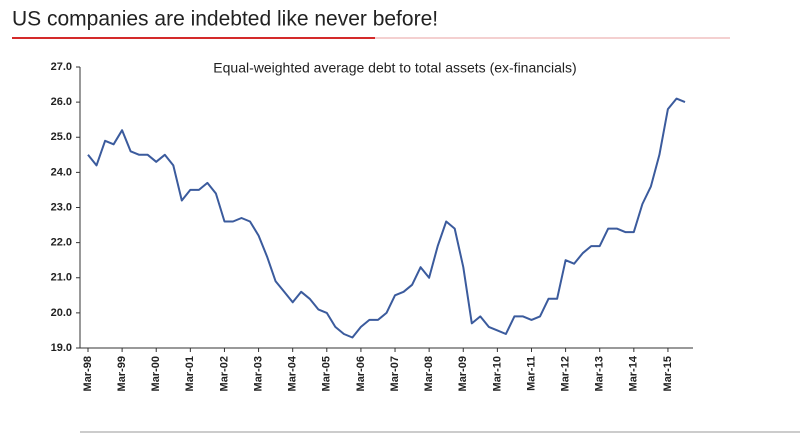 The width and height of the screenshot is (800, 441). I want to click on y-tick-label: 21.0, so click(61, 278).